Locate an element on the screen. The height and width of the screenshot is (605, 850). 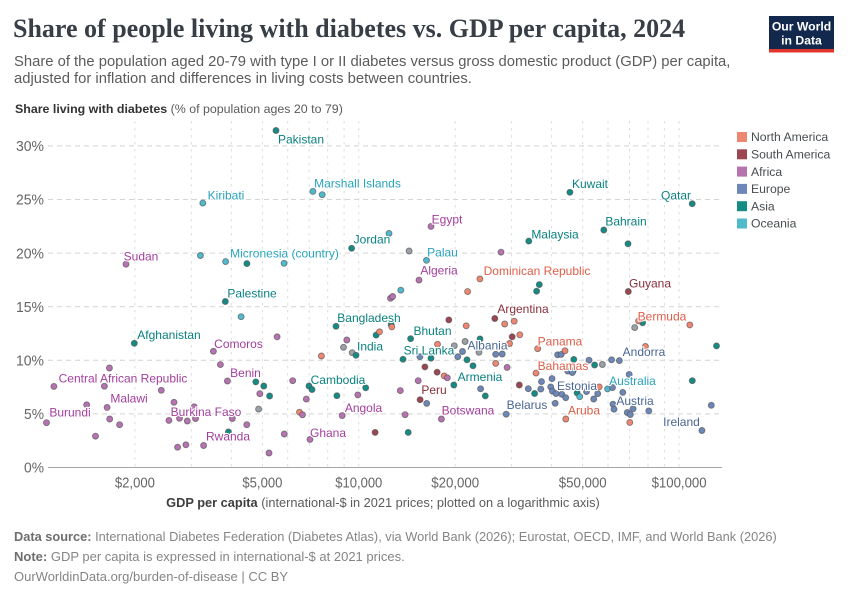
svg-text: Cambodia is located at coordinates (338, 380).